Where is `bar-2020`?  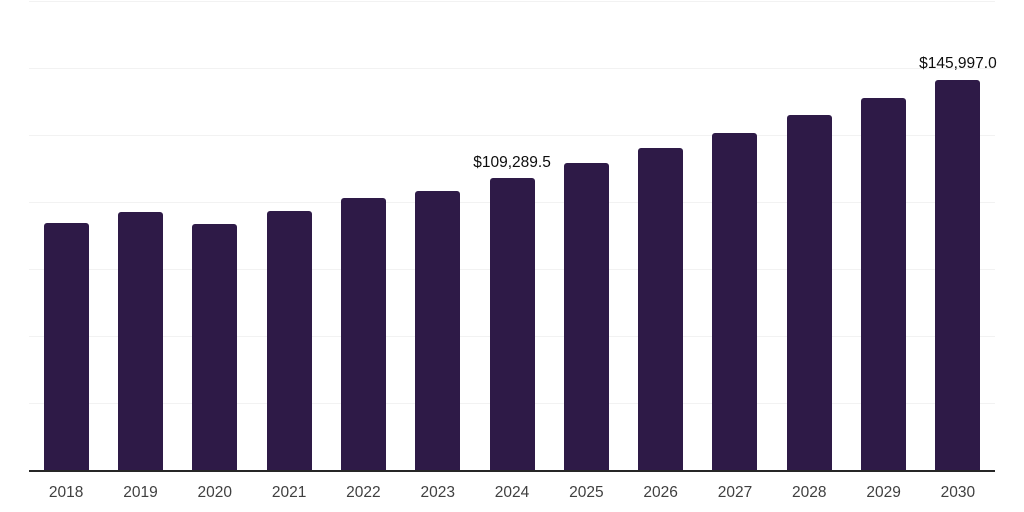 bar-2020 is located at coordinates (215, 347).